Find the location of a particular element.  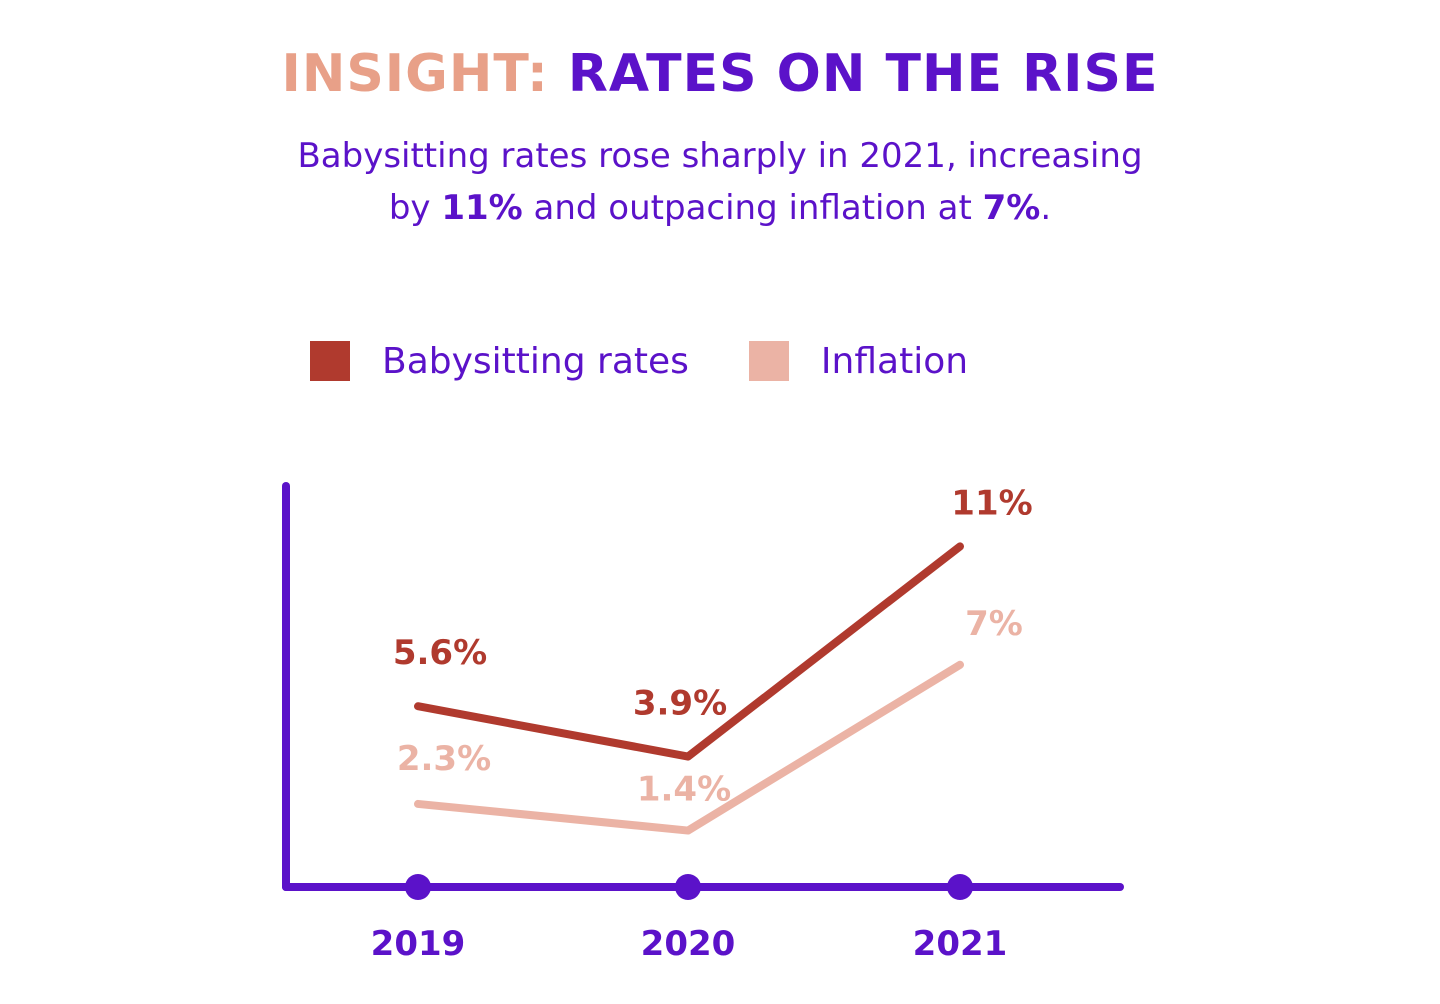

x-tick-label-2021: 2021 is located at coordinates (960, 944).